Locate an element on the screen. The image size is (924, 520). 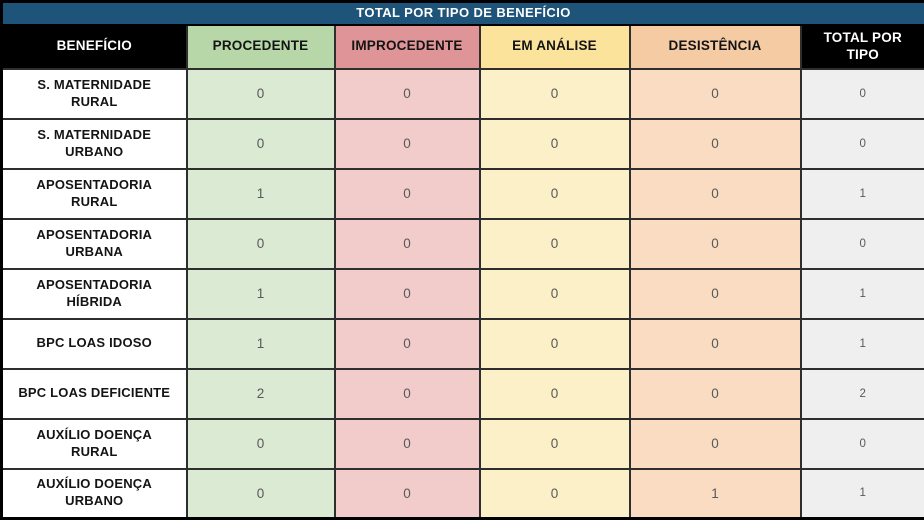
row-label-s-maternidade-urbano: S. MATERNIDADE URBANO is located at coordinates (94, 143).